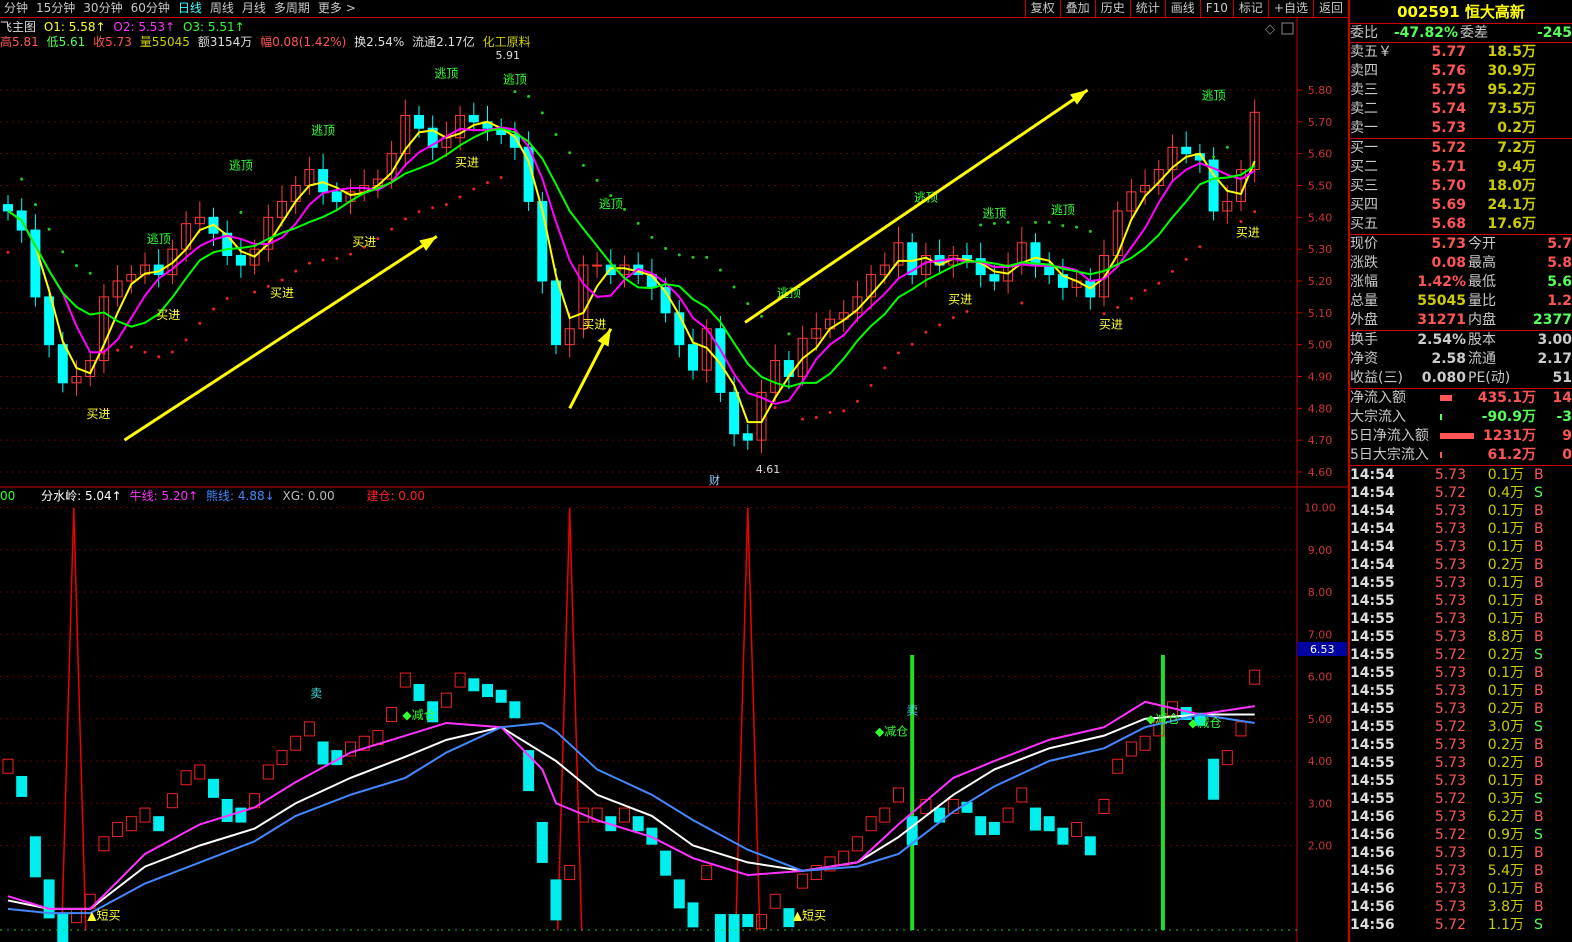 The height and width of the screenshot is (942, 1572). I want to click on level-label: 买三, so click(1364, 186).